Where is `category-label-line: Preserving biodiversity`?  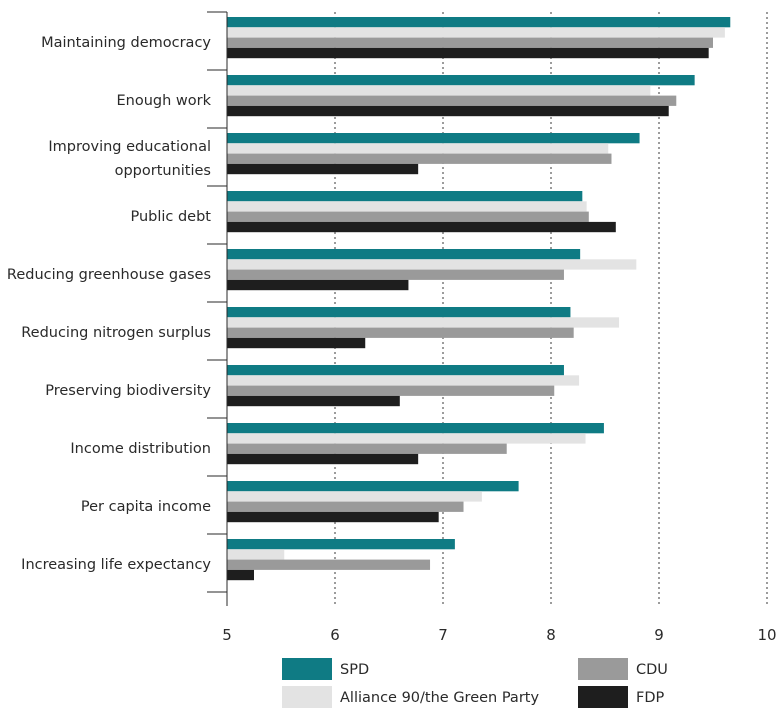 category-label-line: Preserving biodiversity is located at coordinates (128, 391).